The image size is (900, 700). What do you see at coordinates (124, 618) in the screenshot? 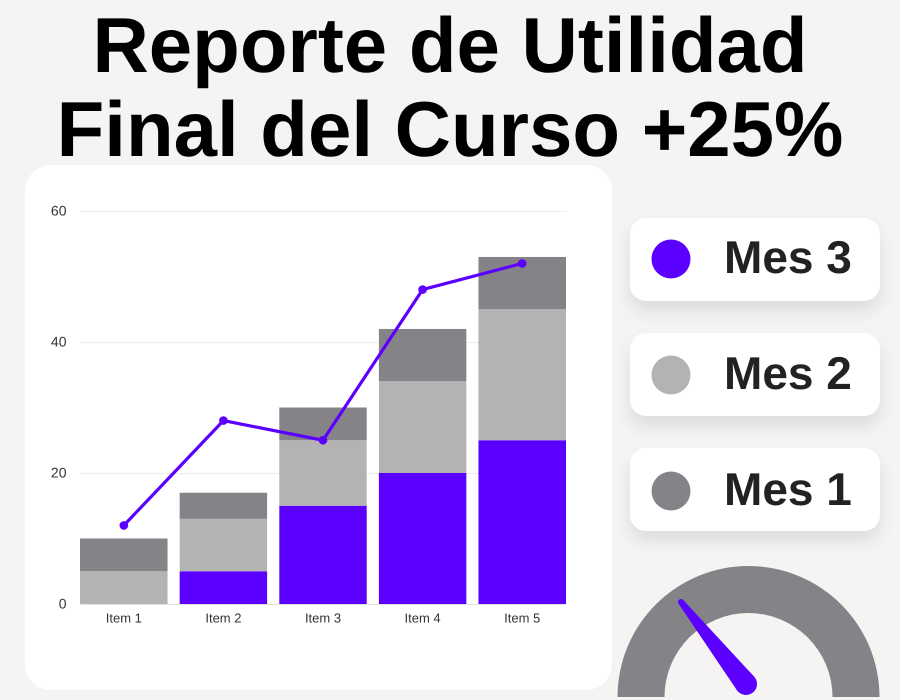
I see `x-tick-label: Item 1` at bounding box center [124, 618].